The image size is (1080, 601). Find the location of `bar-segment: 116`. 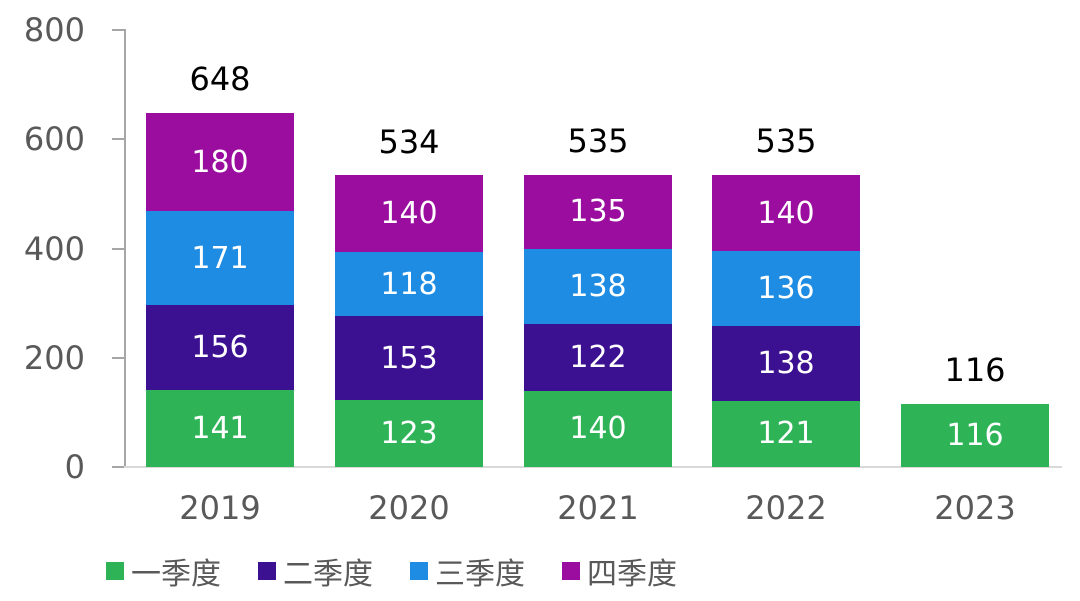

bar-segment: 116 is located at coordinates (975, 435).